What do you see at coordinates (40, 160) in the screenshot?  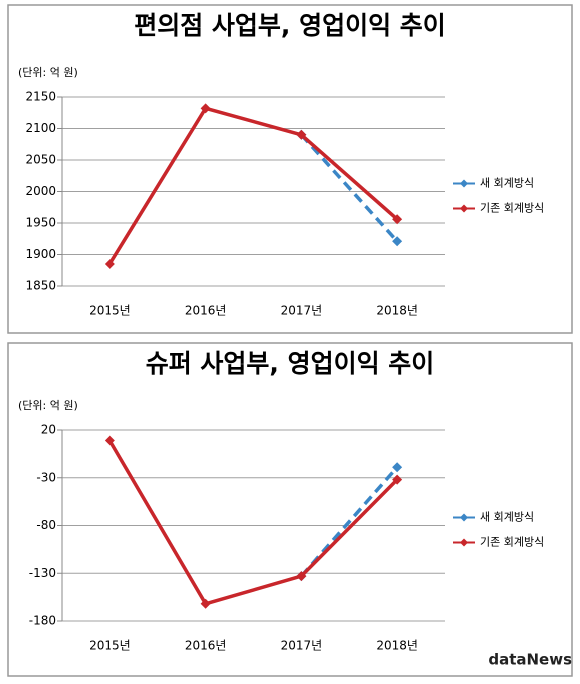 I see `y-tick-label: 2050` at bounding box center [40, 160].